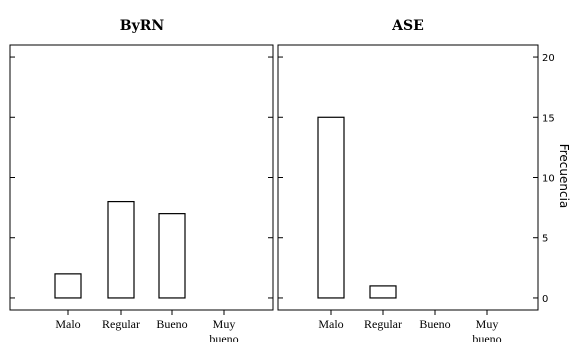 The width and height of the screenshot is (572, 342). What do you see at coordinates (407, 26) in the screenshot?
I see `panel-title: ASE` at bounding box center [407, 26].